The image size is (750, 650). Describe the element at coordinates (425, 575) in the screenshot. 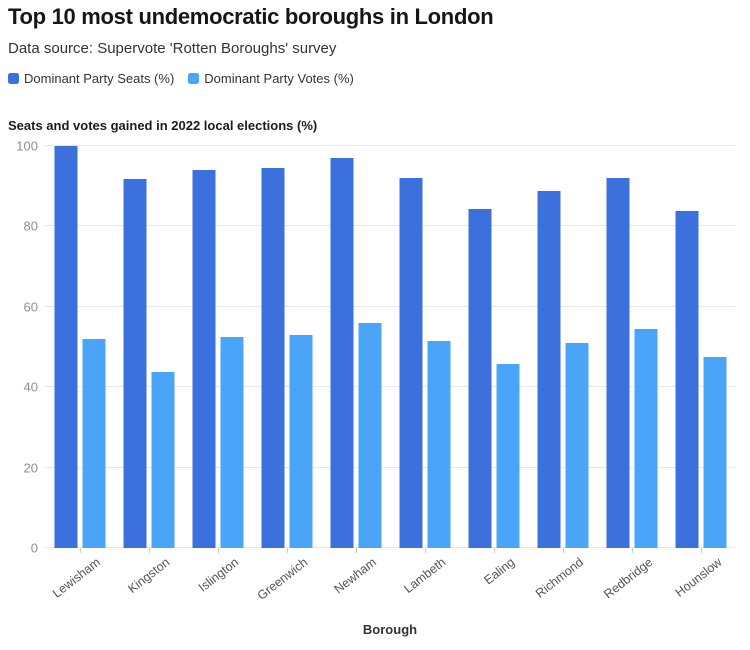

I see `x-tick-label: Lambeth` at that location.